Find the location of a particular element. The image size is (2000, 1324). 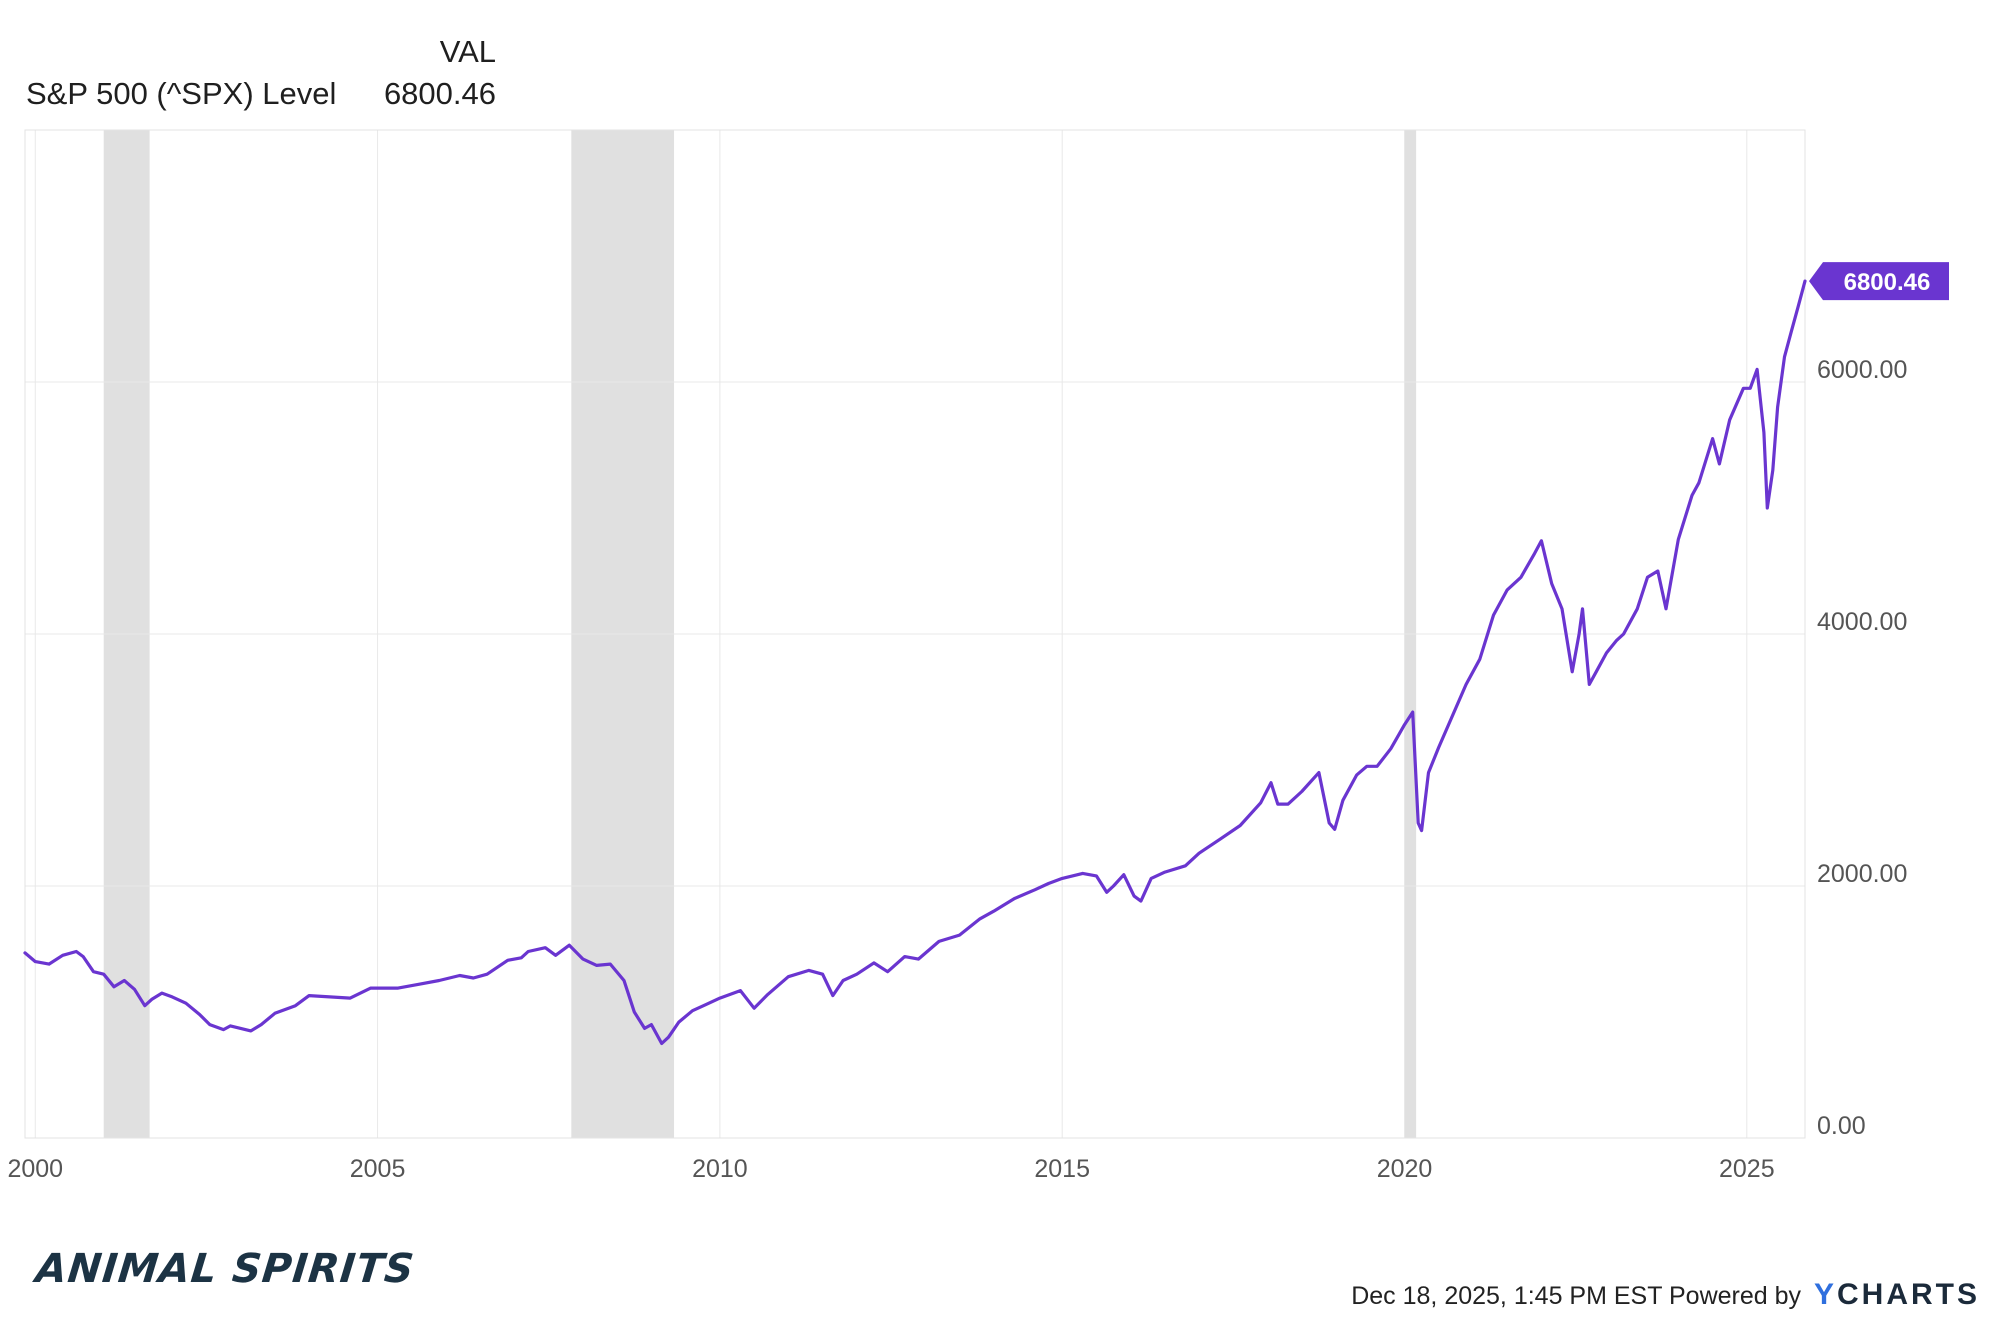

legend-series-name: S&P 500 (^SPX) Level is located at coordinates (181, 93).